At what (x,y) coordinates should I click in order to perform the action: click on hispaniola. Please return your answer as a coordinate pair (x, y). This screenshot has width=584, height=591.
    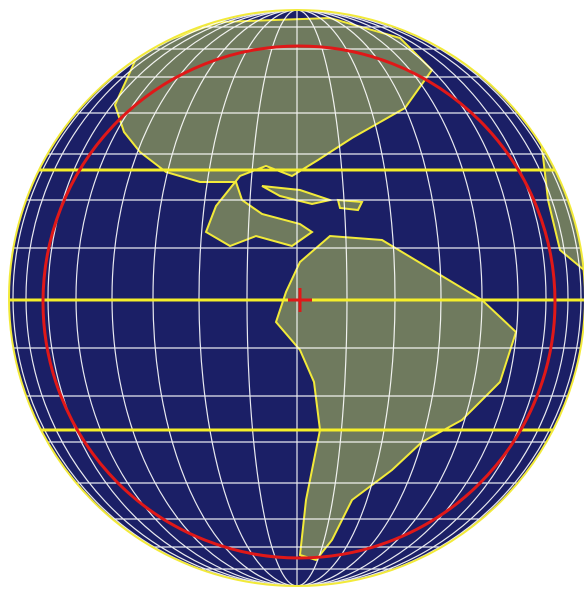
    Looking at the image, I should click on (350, 205).